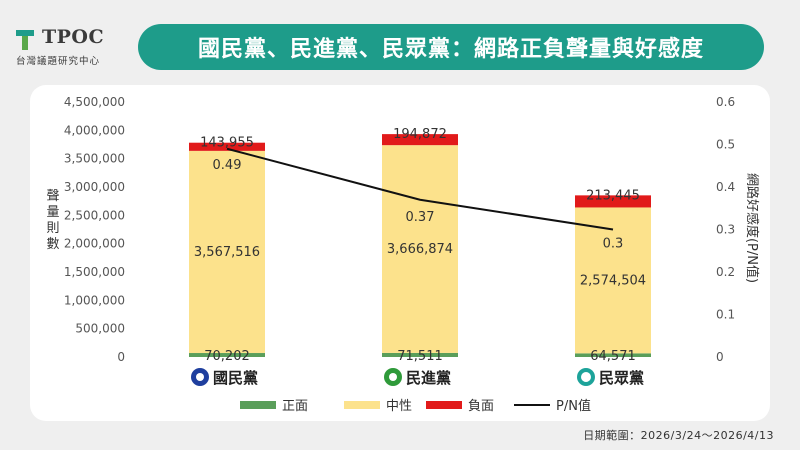 The image size is (800, 450). I want to click on pn-label: 0.37, so click(420, 217).